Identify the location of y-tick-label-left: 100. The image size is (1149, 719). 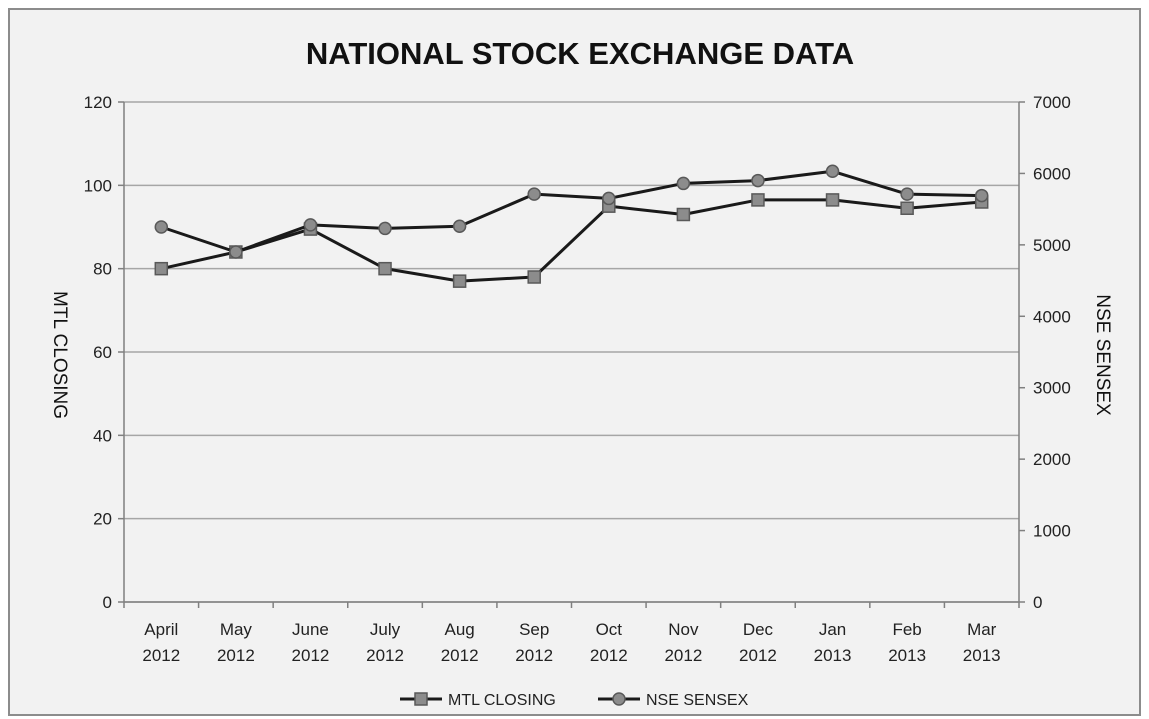
(98, 185).